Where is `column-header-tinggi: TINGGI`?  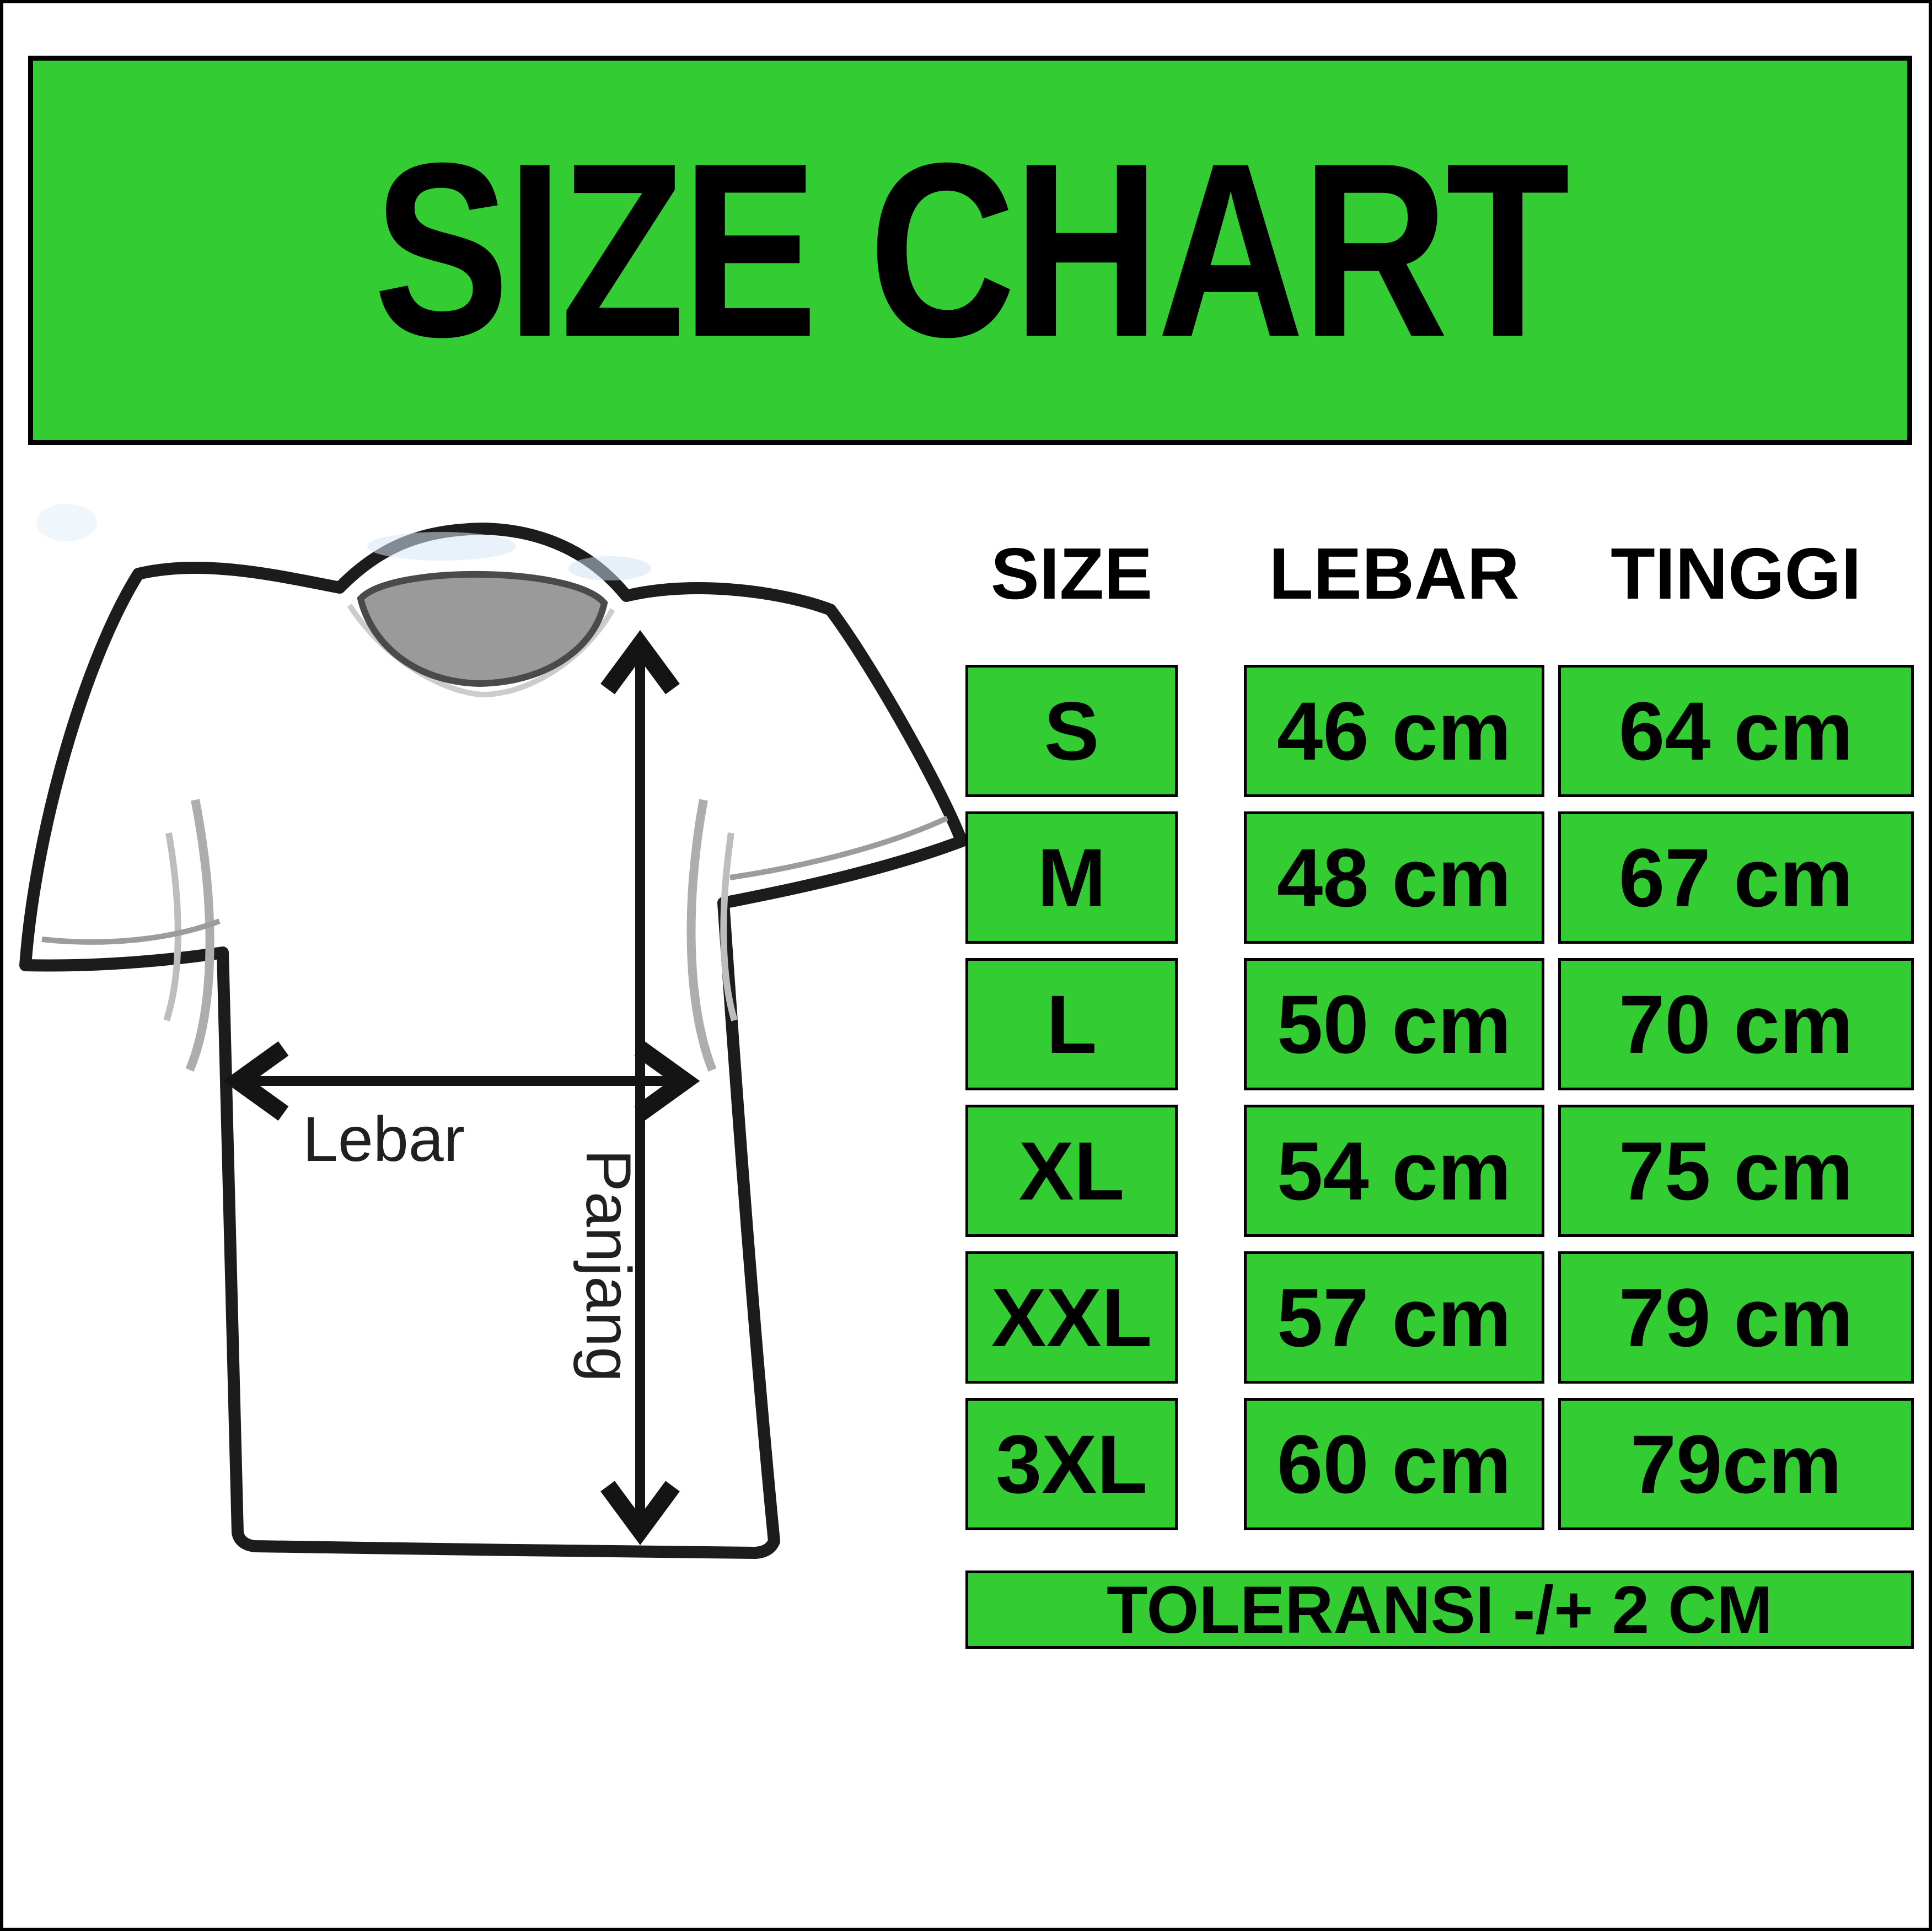 column-header-tinggi: TINGGI is located at coordinates (1736, 573).